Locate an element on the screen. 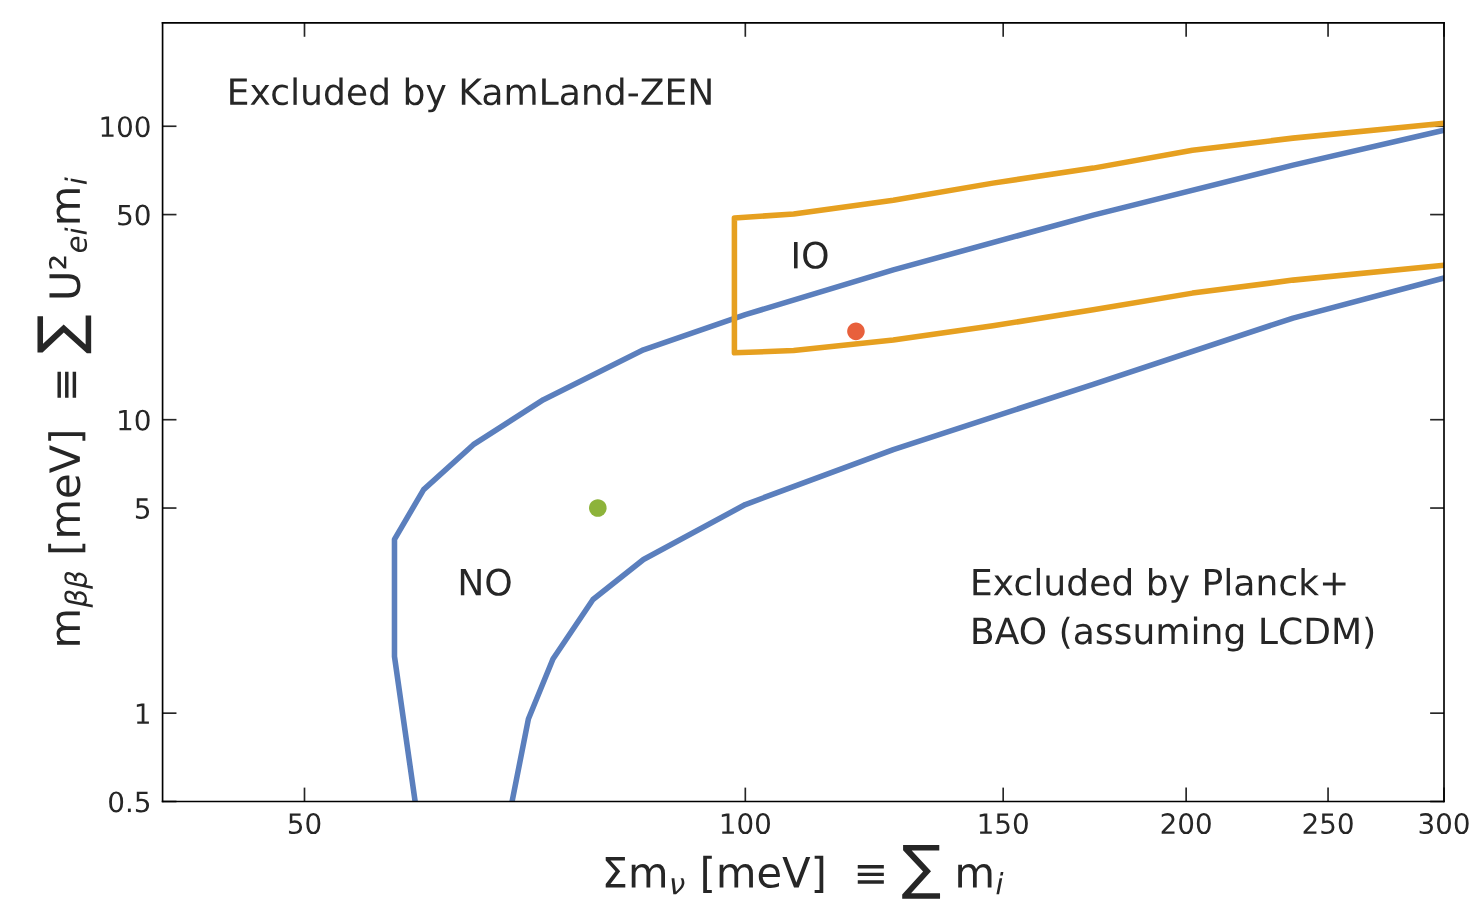 The image size is (1478, 916). x-tick-label: 300 is located at coordinates (1444, 824).